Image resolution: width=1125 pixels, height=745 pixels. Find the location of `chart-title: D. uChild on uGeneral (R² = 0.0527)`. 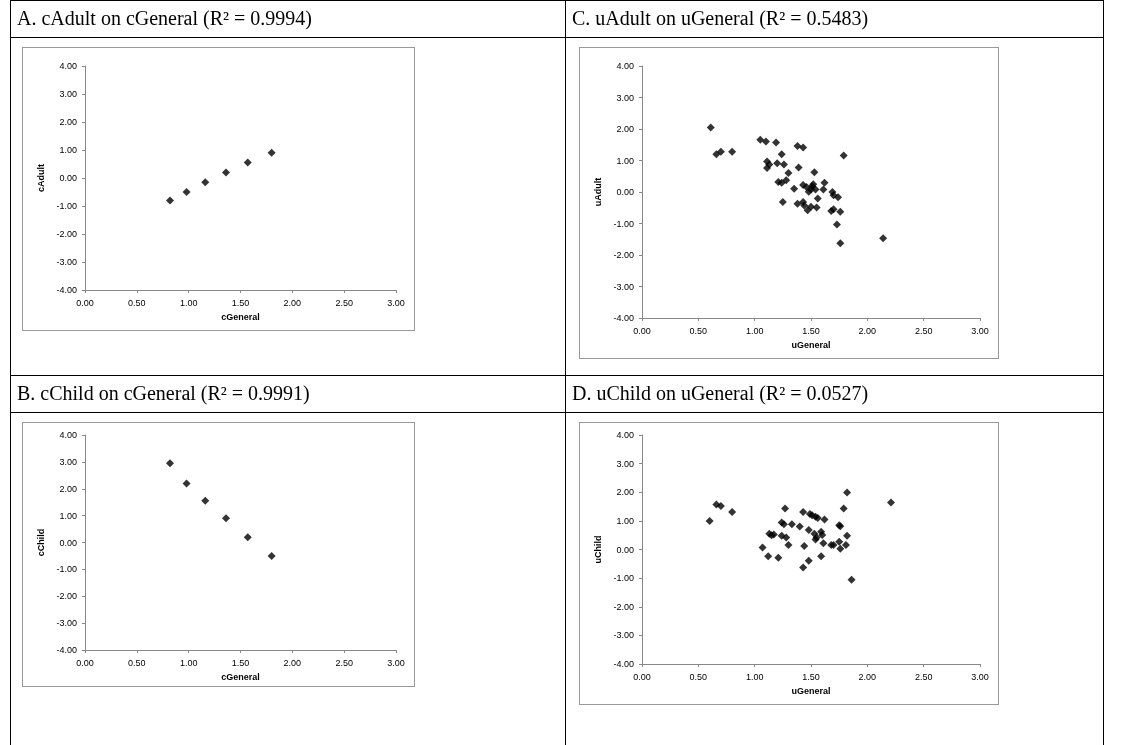

chart-title: D. uChild on uGeneral (R² = 0.0527) is located at coordinates (720, 393).